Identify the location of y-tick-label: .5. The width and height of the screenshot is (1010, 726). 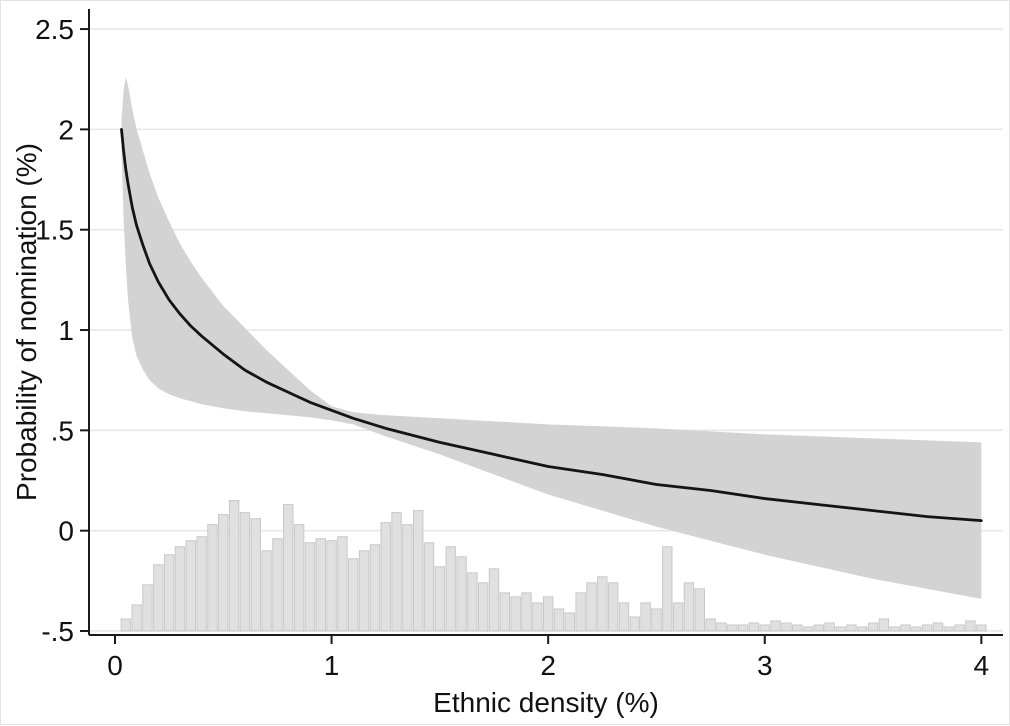
(62, 430).